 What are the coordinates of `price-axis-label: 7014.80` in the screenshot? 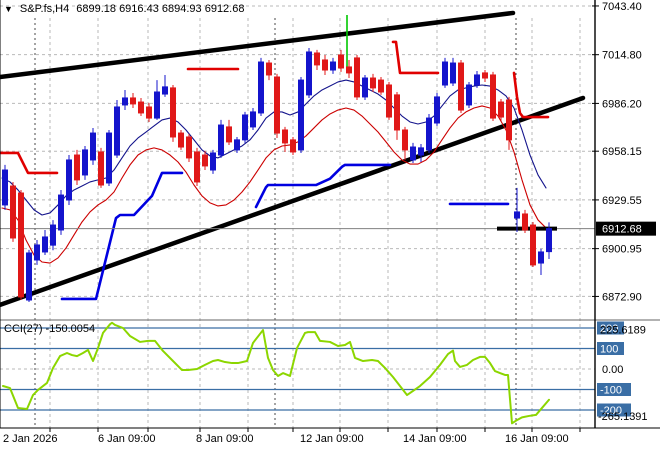 It's located at (622, 56).